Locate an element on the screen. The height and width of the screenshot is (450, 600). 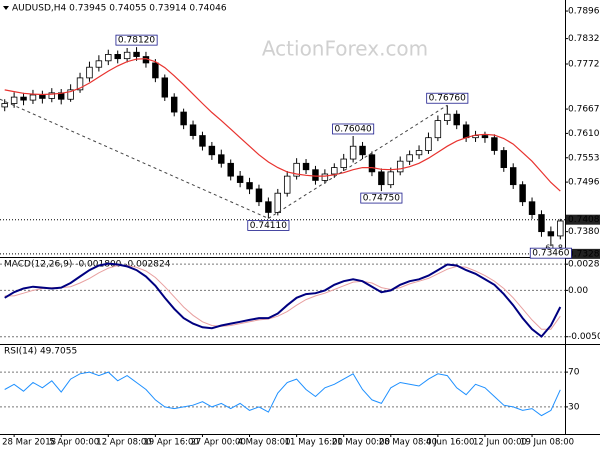
x-tick-label: 21 May 00:00 is located at coordinates (361, 443).